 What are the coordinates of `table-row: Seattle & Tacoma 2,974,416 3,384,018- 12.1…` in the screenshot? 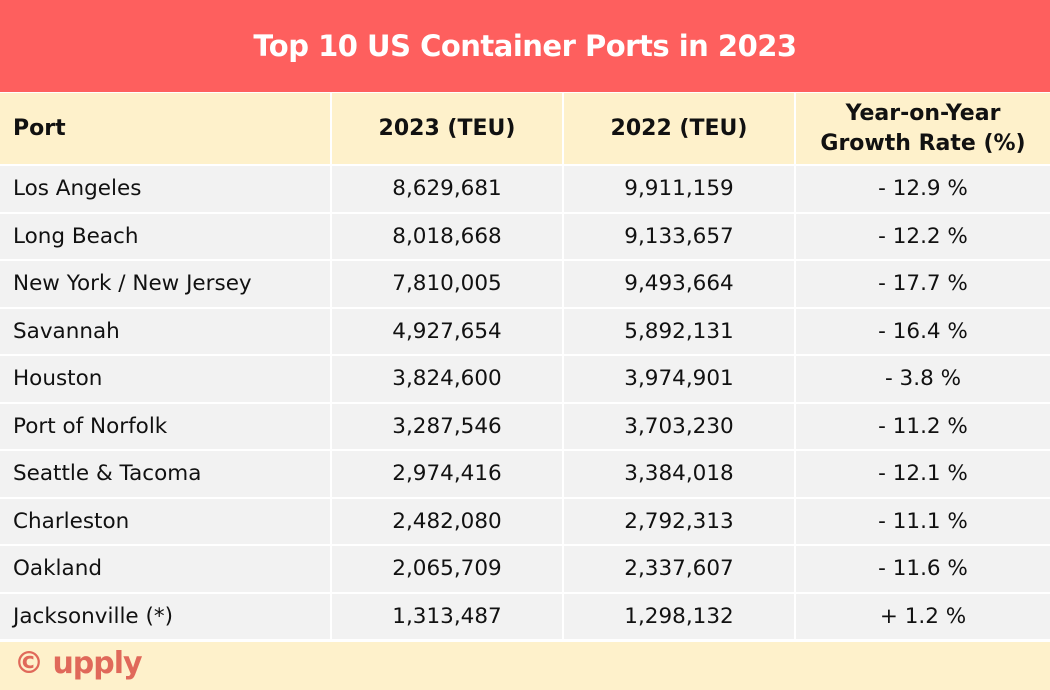 It's located at (525, 474).